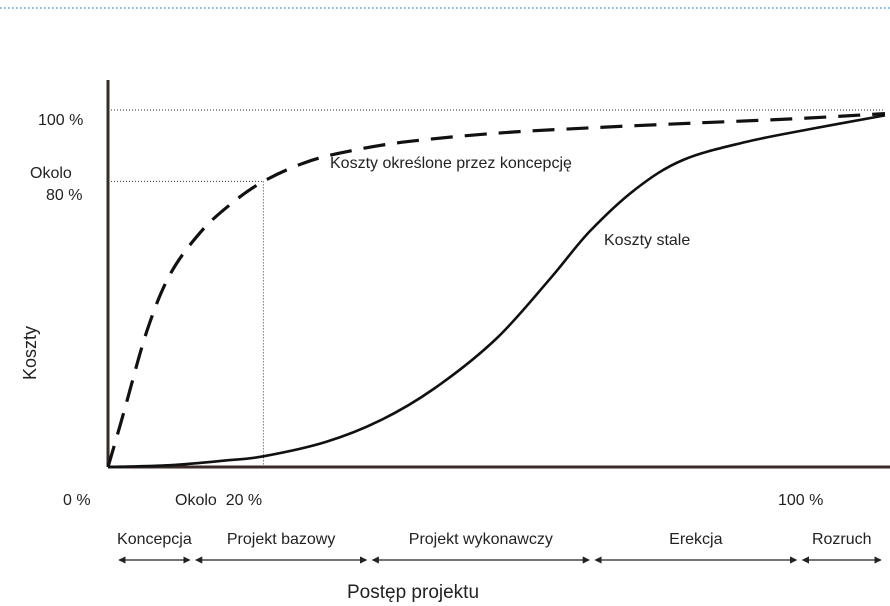 The image size is (890, 606). I want to click on series-label-concept-costs: Koszty określone przez koncepcję, so click(451, 163).